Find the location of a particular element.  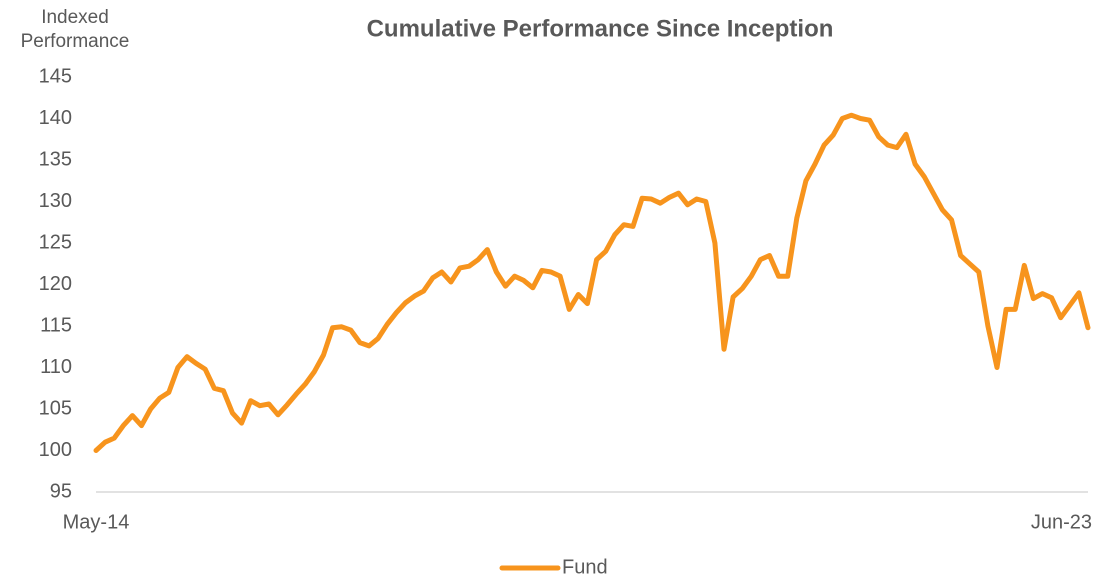

y-tick-label: 110 is located at coordinates (56, 367).